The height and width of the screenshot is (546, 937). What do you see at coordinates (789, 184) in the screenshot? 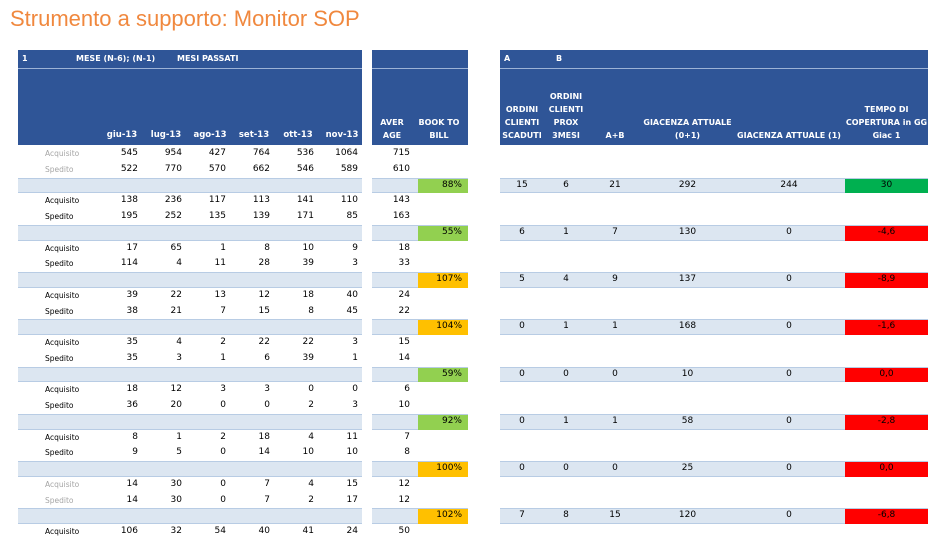
I see `right-cell: 244` at bounding box center [789, 184].